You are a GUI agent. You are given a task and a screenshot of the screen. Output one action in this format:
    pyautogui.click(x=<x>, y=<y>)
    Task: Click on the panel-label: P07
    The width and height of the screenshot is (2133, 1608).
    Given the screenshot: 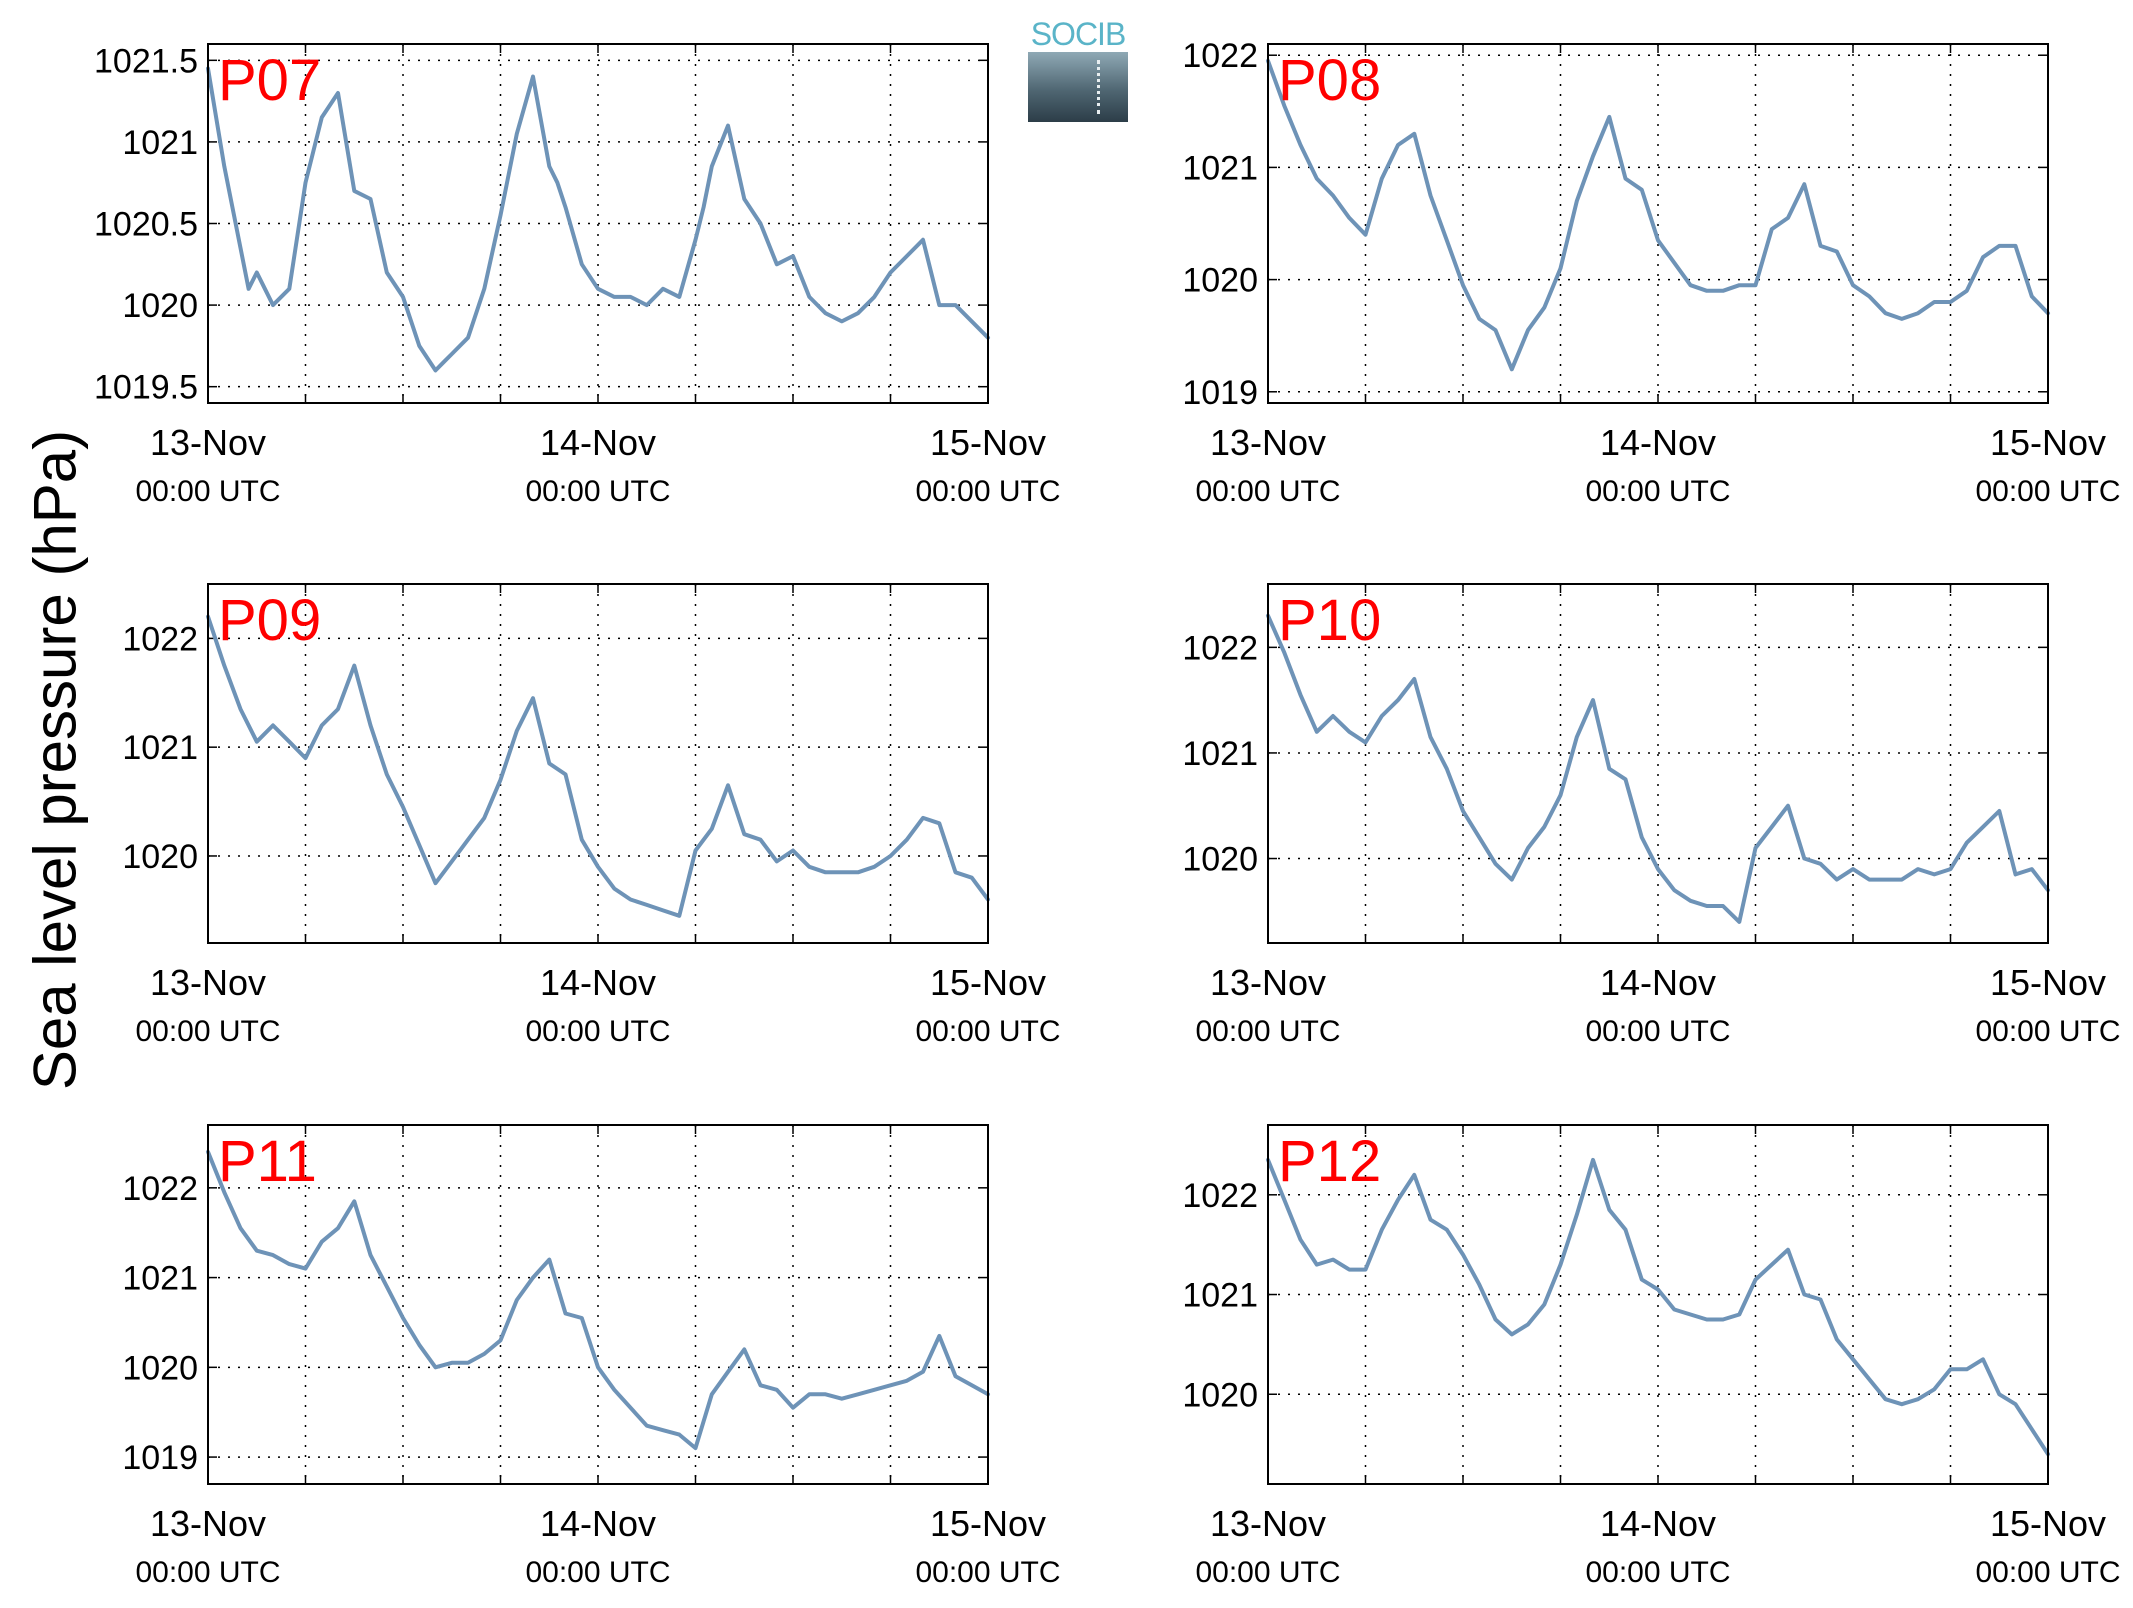 What is the action you would take?
    pyautogui.click(x=269, y=80)
    